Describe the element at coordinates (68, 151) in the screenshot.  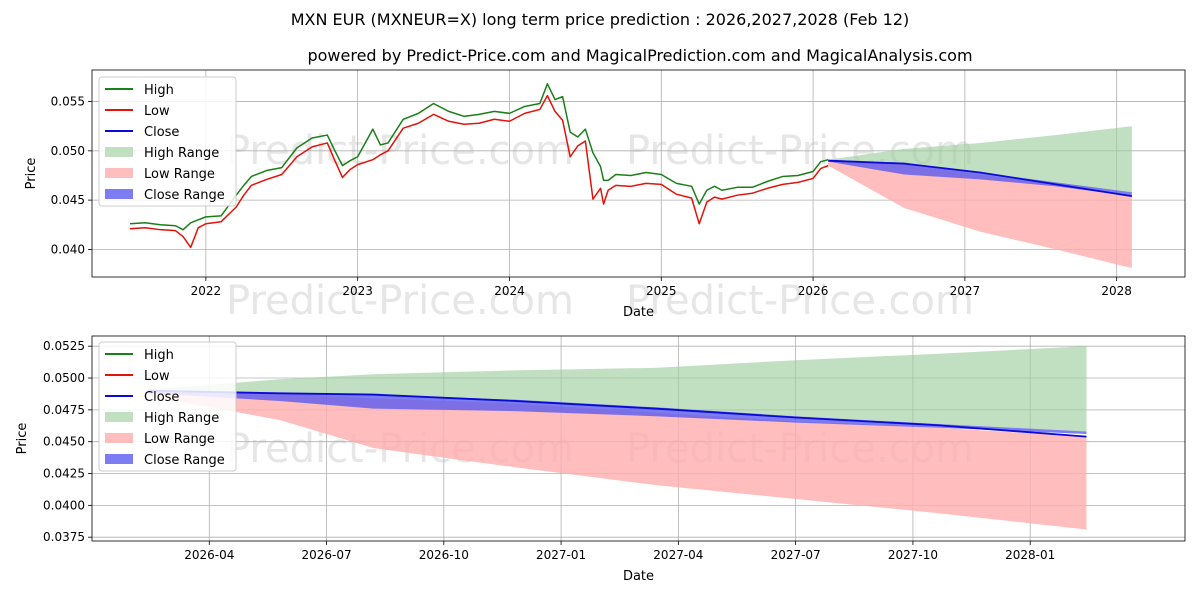
I see `y-tick-label: 0.050` at that location.